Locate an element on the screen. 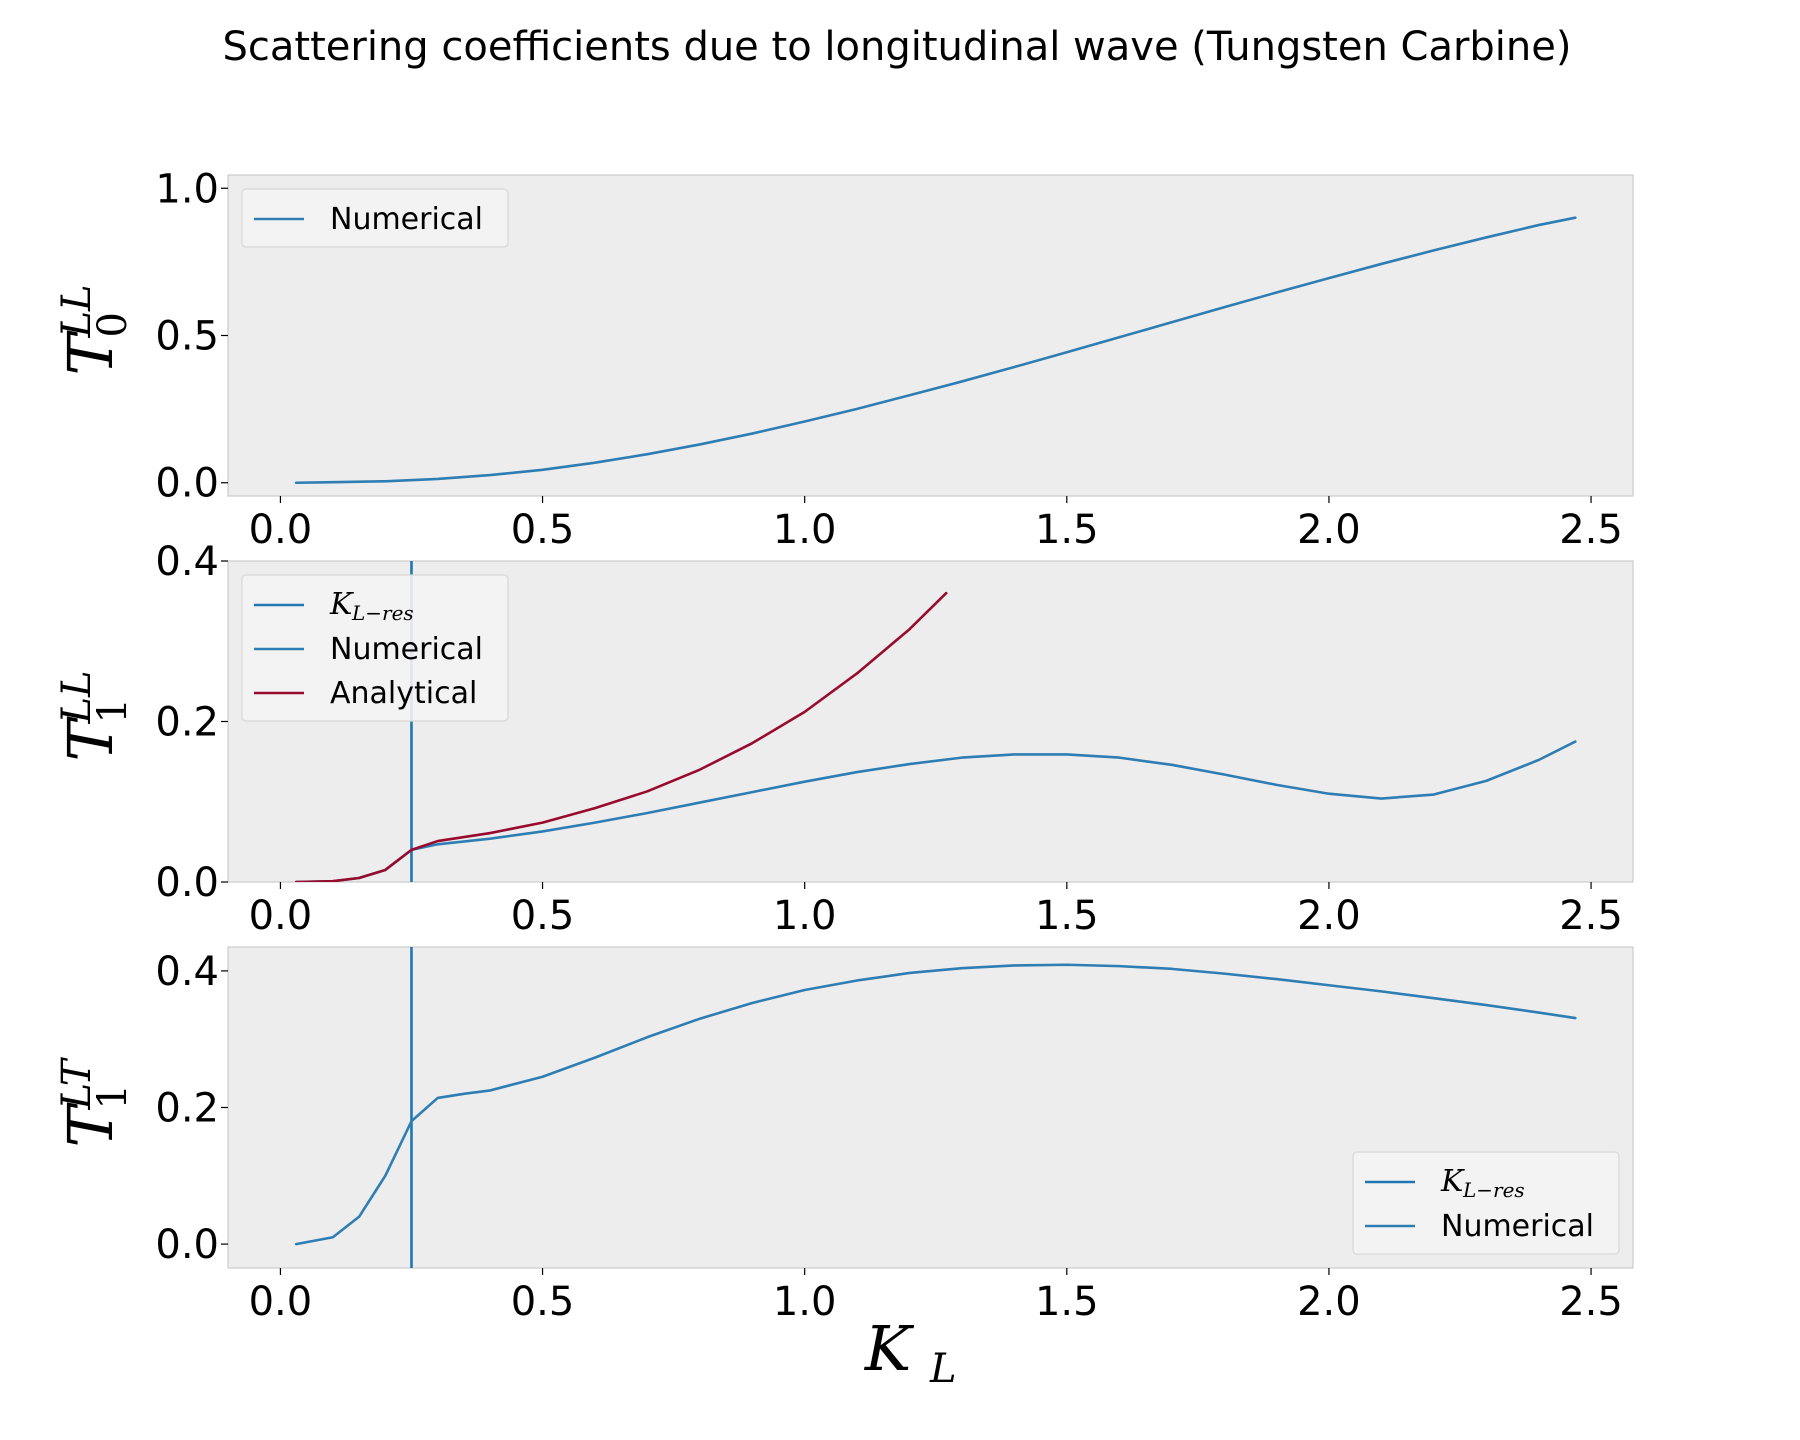  legend: Numerical is located at coordinates (375, 218).